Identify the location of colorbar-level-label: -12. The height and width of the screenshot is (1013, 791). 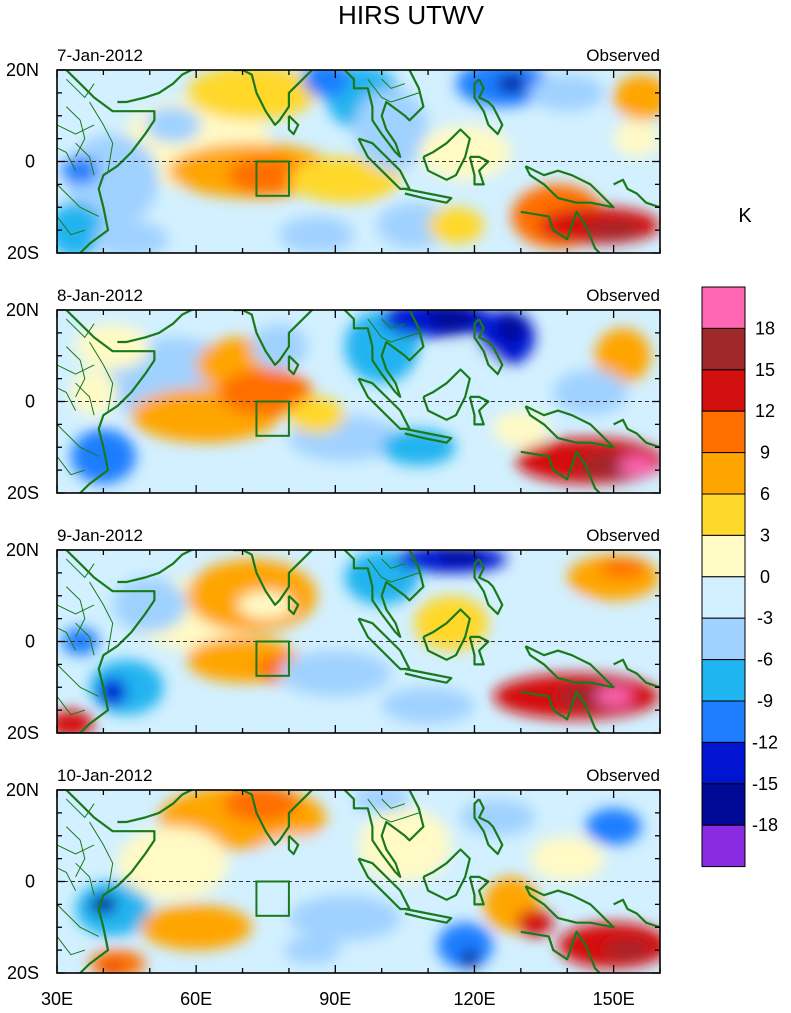
(765, 742).